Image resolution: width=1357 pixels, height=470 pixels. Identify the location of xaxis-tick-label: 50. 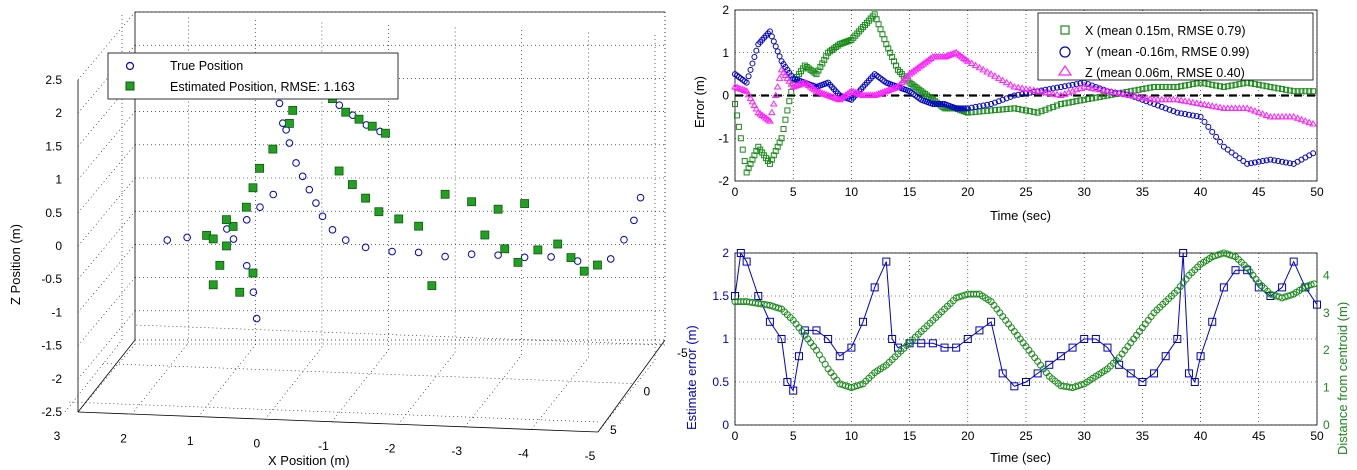
(1317, 192).